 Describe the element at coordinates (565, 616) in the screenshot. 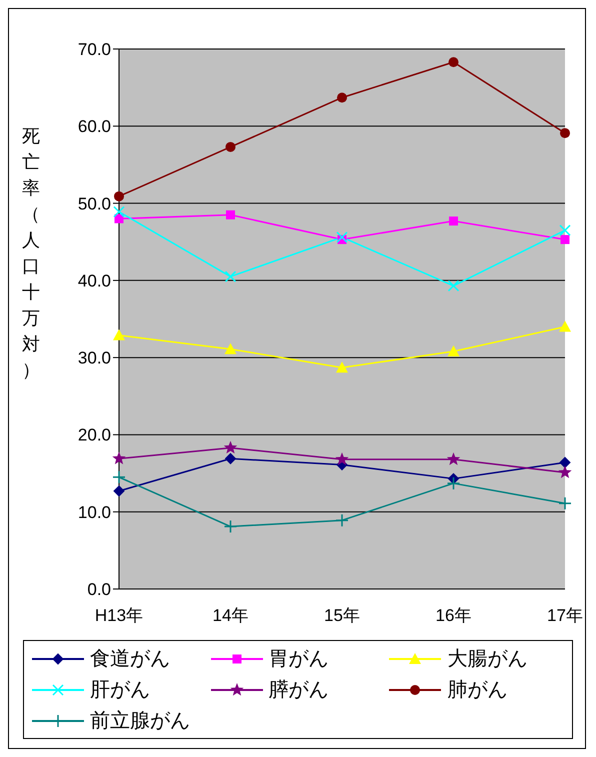

I see `x-tick-label: 17年` at that location.